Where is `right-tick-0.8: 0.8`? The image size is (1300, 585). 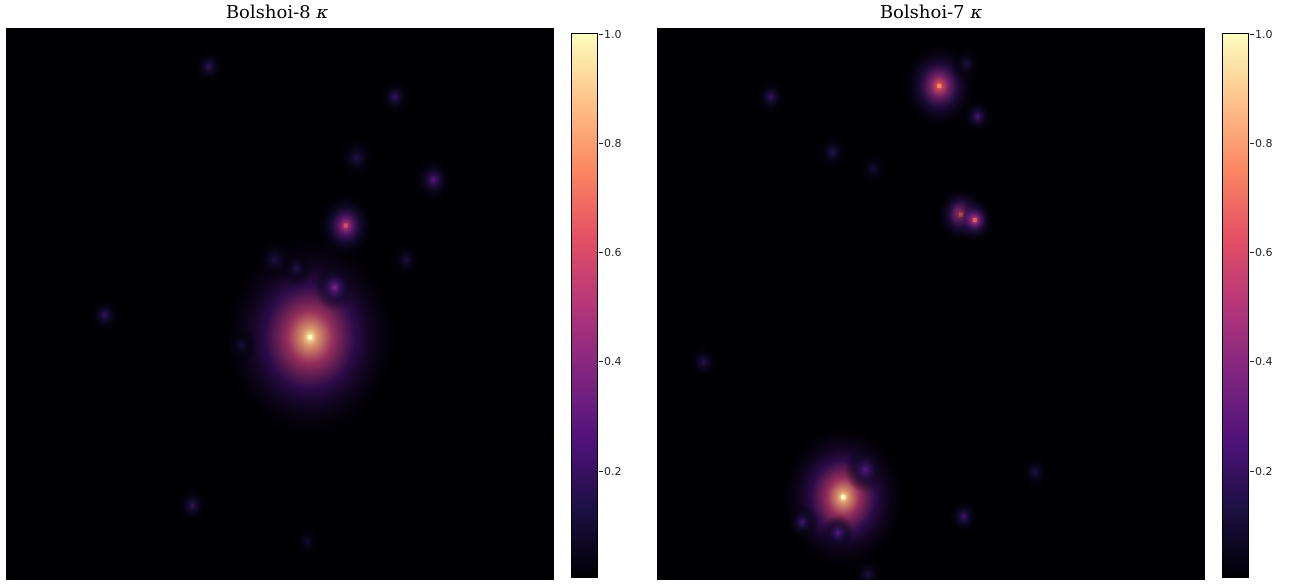 right-tick-0.8: 0.8 is located at coordinates (1261, 143).